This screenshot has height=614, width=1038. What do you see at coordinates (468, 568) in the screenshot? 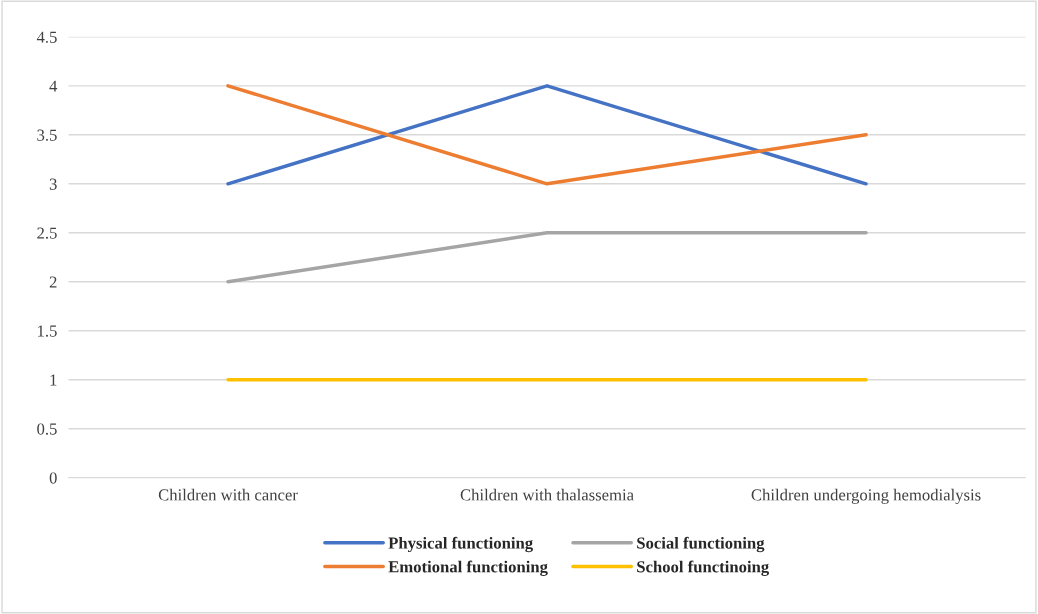
I see `legend-label: Emotional functioning` at bounding box center [468, 568].